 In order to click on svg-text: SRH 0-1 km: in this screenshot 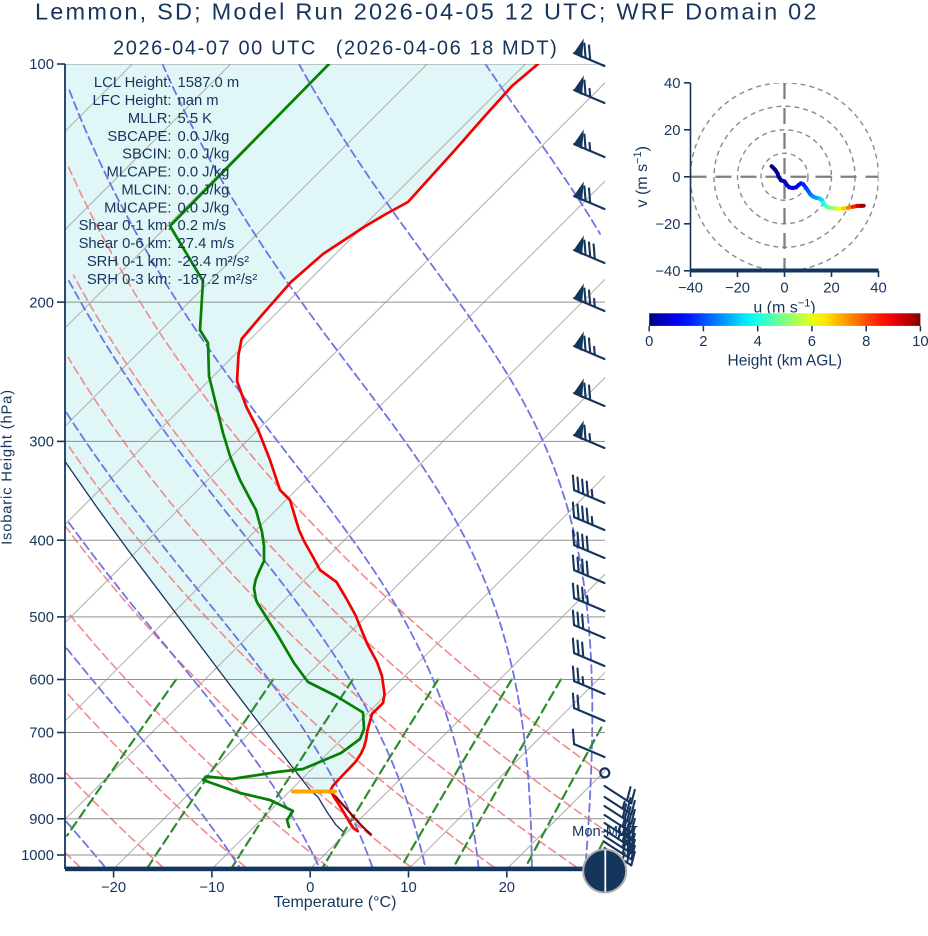, I will do `click(129, 262)`.